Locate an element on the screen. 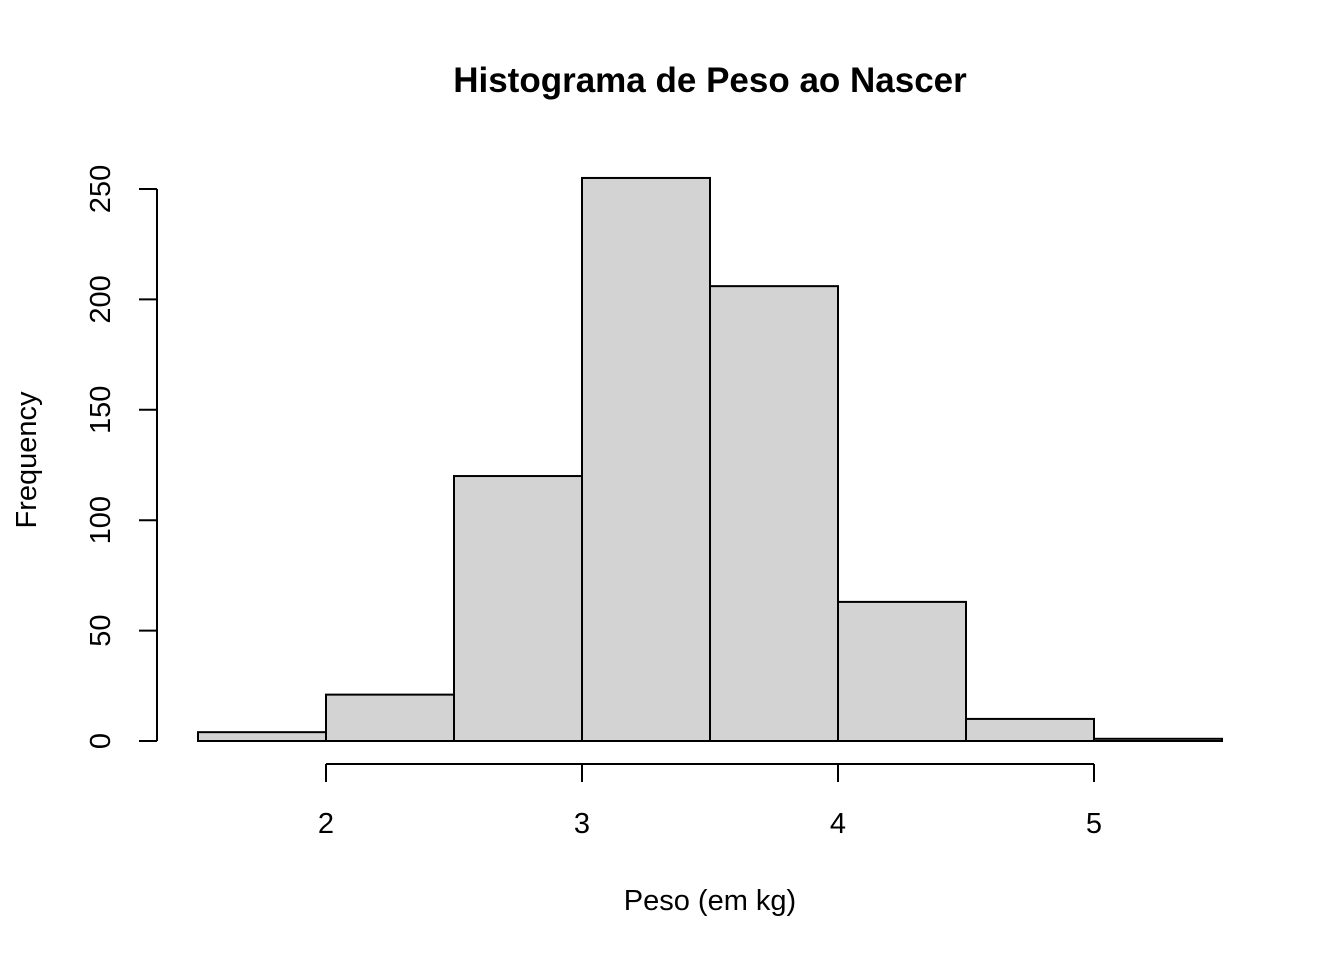  chart-title: Histograma de Peso ao Nascer is located at coordinates (710, 80).